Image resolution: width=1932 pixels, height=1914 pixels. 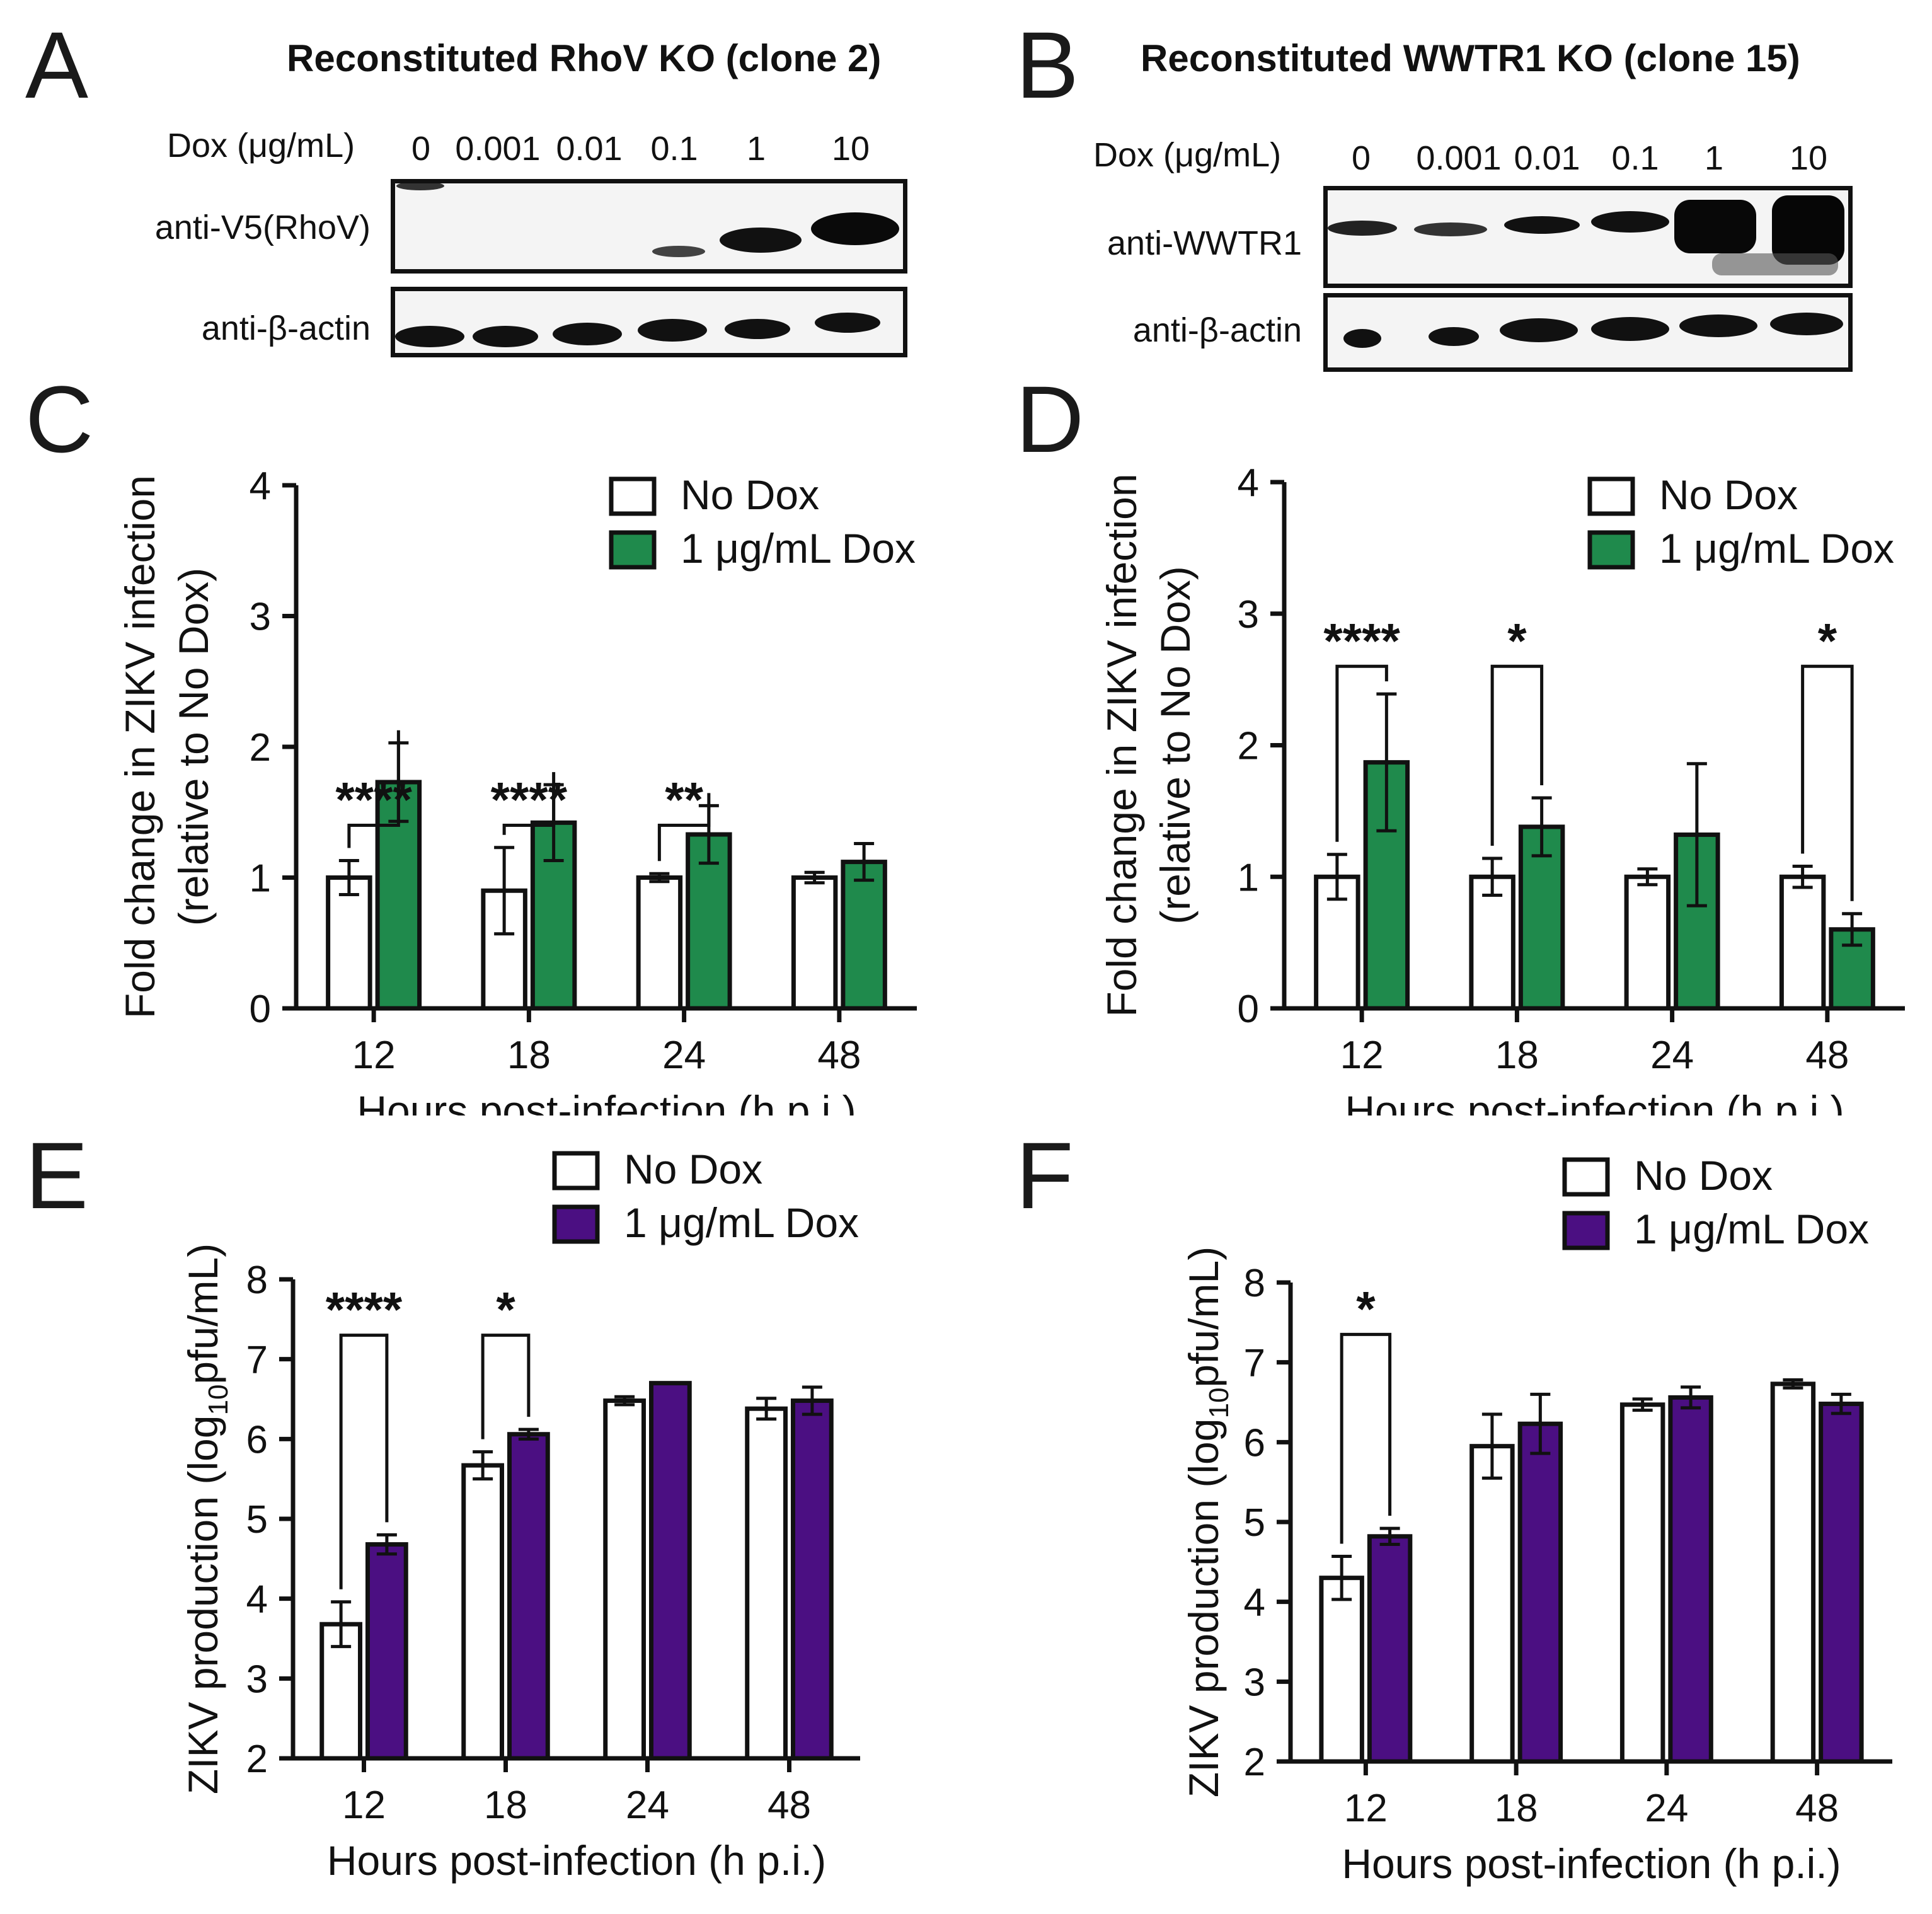 What do you see at coordinates (1588, 332) in the screenshot?
I see `blot-b-actin-band-panel` at bounding box center [1588, 332].